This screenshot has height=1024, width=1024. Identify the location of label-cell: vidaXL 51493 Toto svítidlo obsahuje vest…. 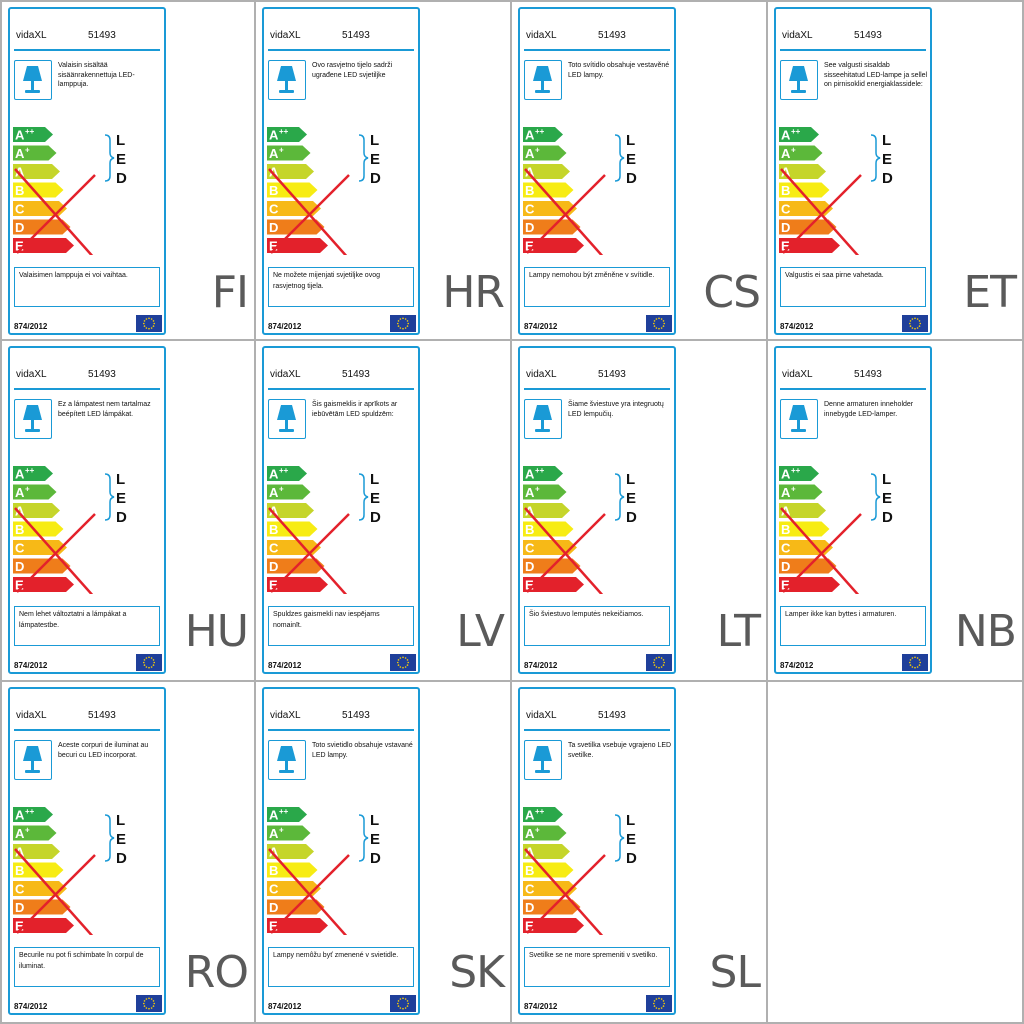
(640, 170).